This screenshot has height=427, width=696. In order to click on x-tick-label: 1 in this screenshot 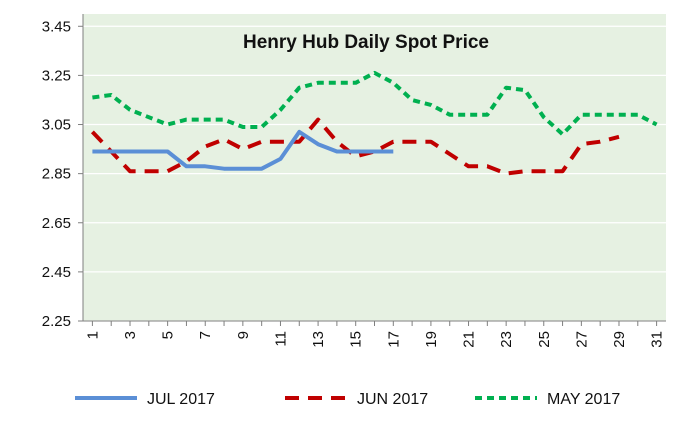, I will do `click(92, 335)`.